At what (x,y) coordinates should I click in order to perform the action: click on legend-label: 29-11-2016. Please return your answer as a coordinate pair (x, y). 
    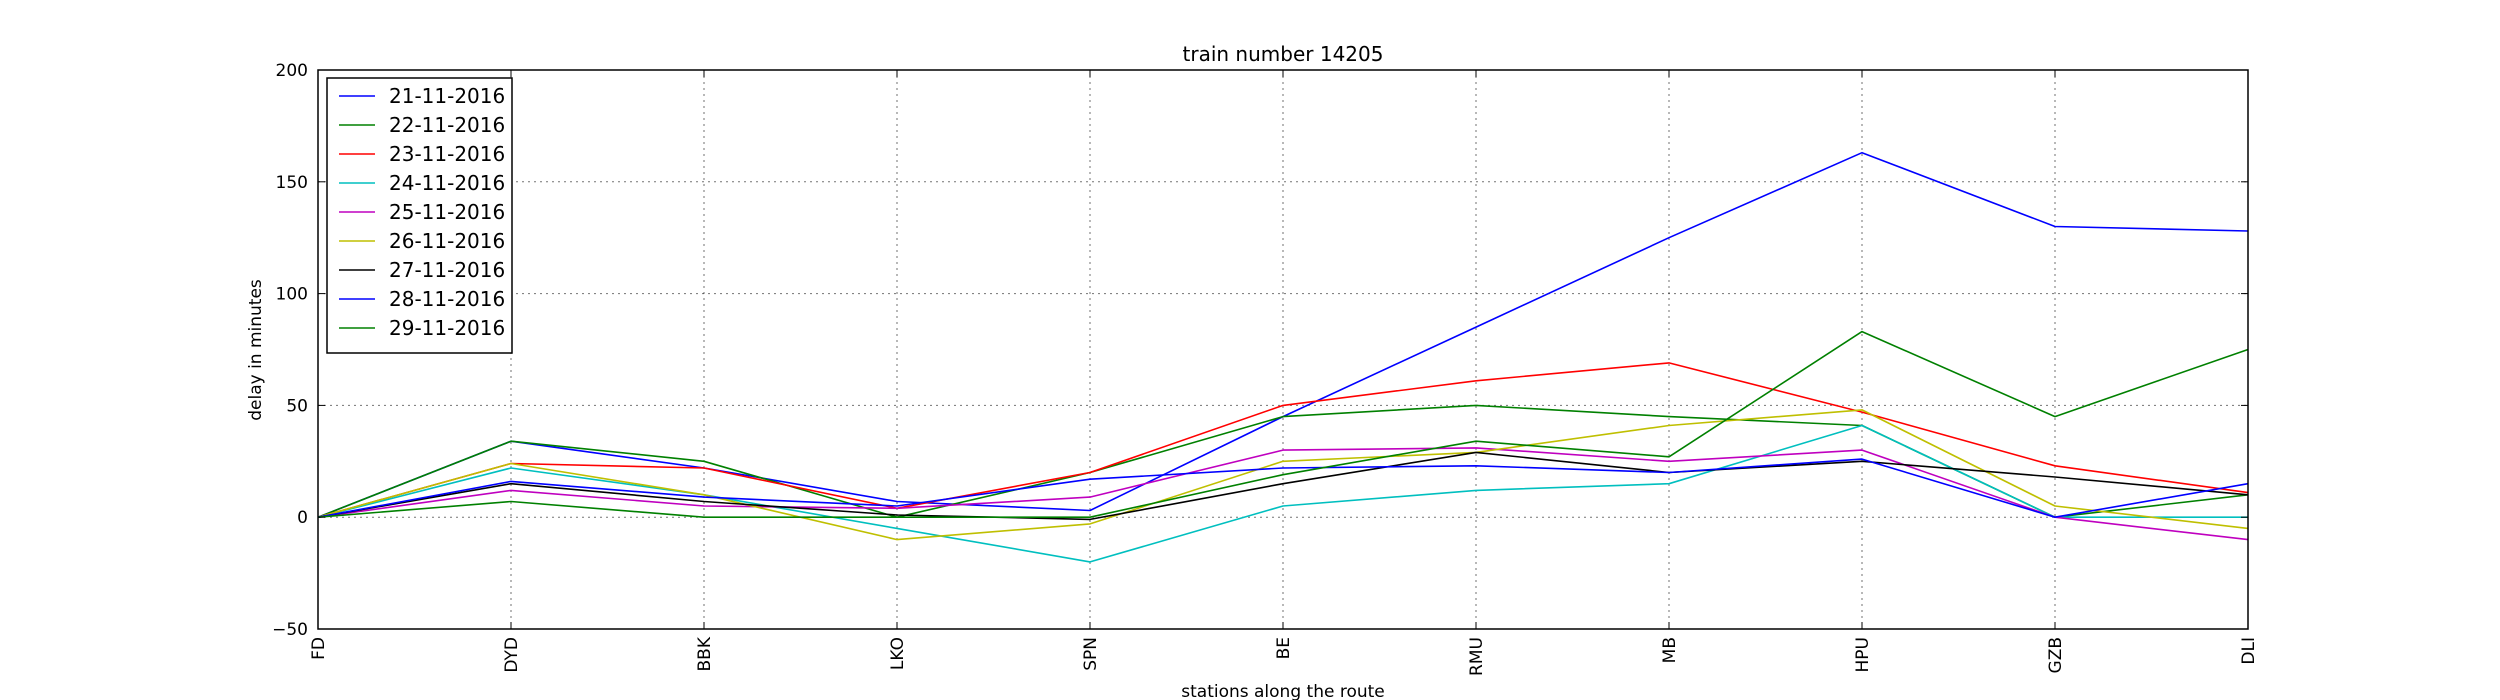
    Looking at the image, I should click on (447, 328).